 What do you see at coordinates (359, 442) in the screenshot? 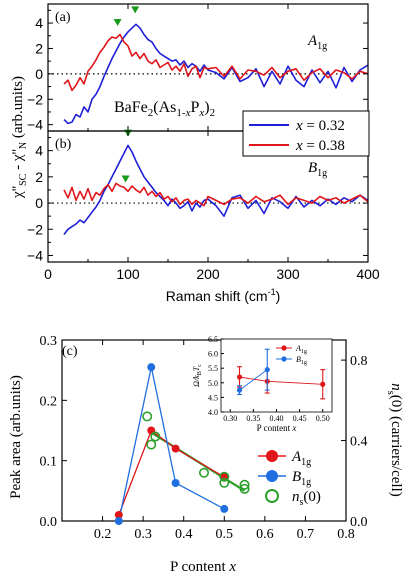
I see `panel-c-right-y-tick-label: 0.4` at bounding box center [359, 442].